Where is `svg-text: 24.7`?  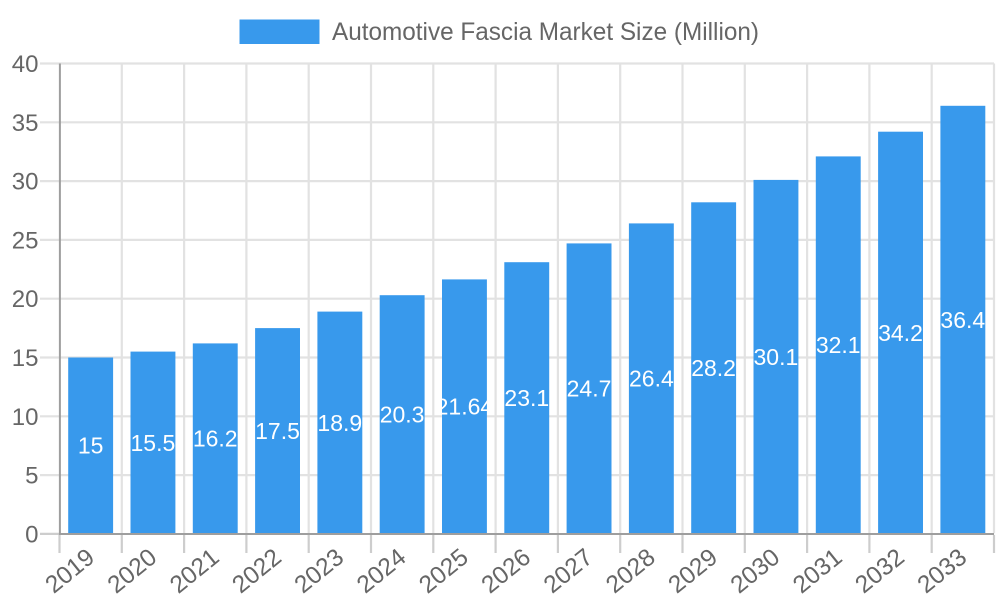 svg-text: 24.7 is located at coordinates (589, 389).